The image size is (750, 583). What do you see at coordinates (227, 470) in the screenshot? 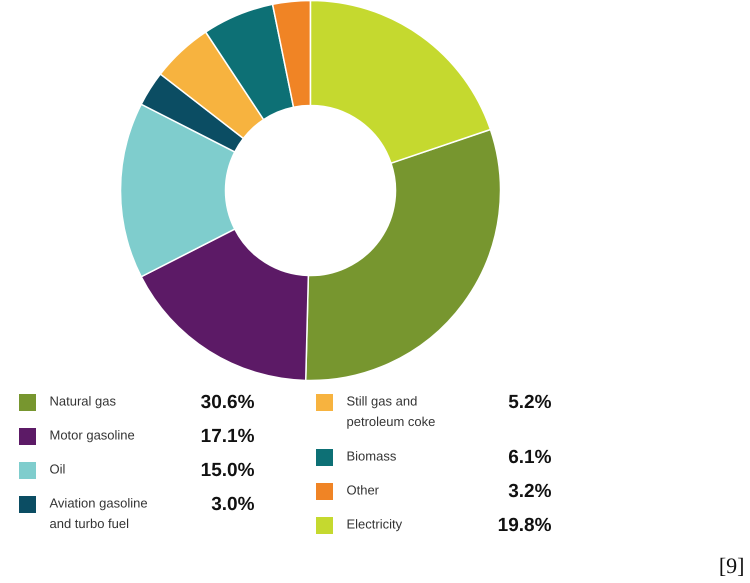
I see `data-label: 15.0%` at bounding box center [227, 470].